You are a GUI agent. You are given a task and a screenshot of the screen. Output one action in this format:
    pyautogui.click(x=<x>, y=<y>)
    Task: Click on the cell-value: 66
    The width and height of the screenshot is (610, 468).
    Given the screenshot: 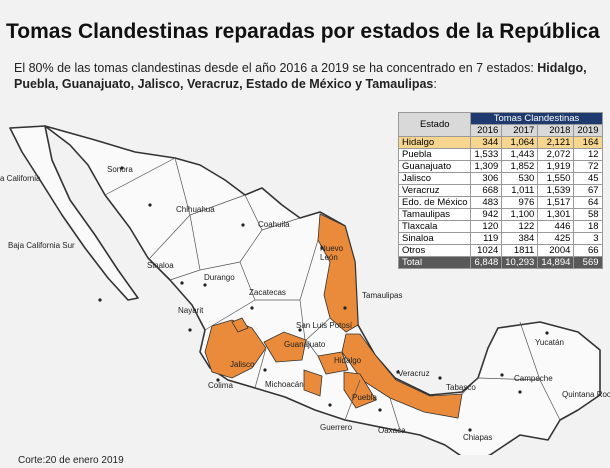 What is the action you would take?
    pyautogui.click(x=588, y=250)
    